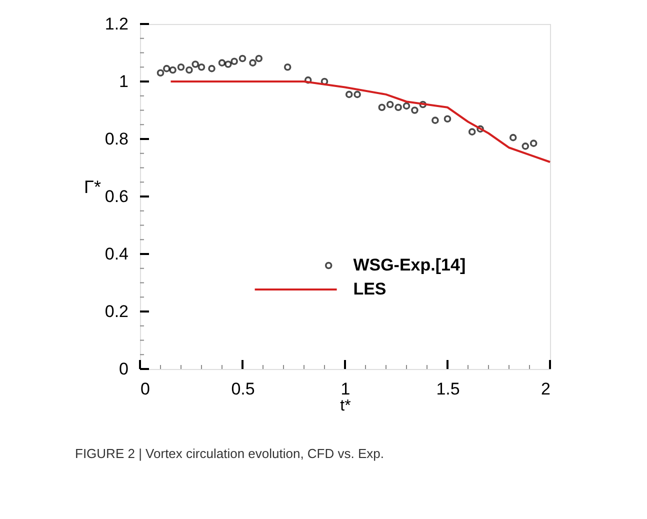 This screenshot has width=647, height=519. Describe the element at coordinates (345, 389) in the screenshot. I see `x-tick-label: 1` at that location.